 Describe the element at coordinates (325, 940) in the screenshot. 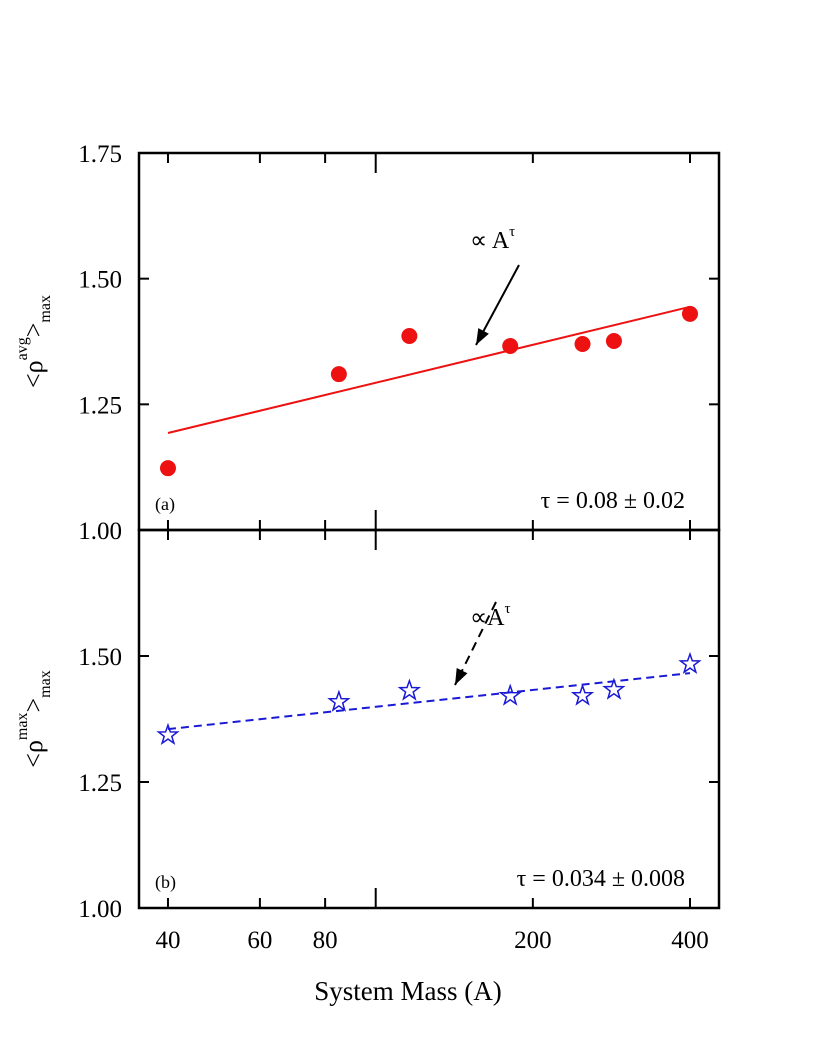

I see `x-tick-label: 80` at that location.